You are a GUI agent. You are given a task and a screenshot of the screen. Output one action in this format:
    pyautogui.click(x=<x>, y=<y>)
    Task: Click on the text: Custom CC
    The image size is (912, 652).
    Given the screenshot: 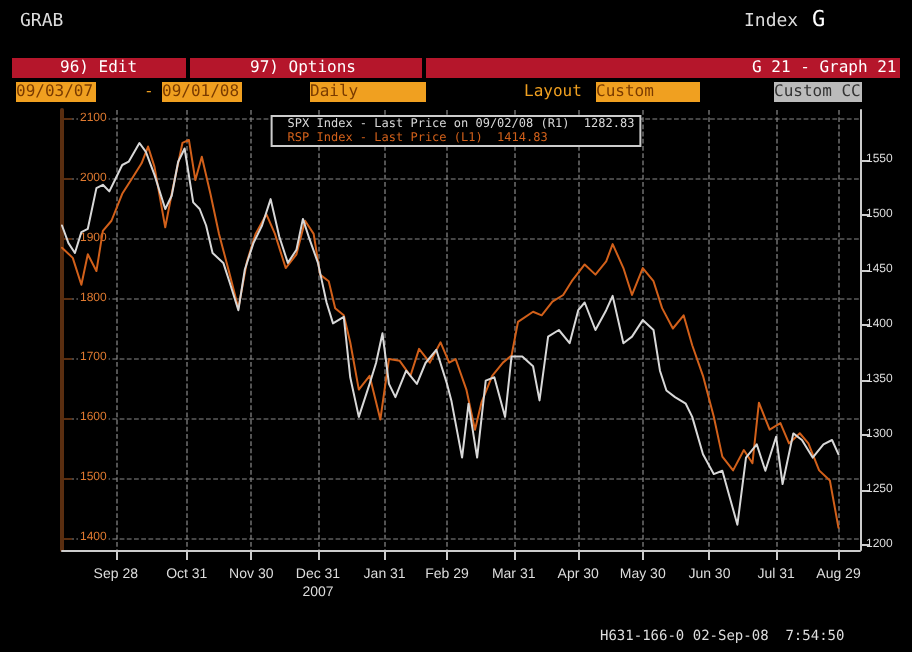 What is the action you would take?
    pyautogui.click(x=818, y=92)
    